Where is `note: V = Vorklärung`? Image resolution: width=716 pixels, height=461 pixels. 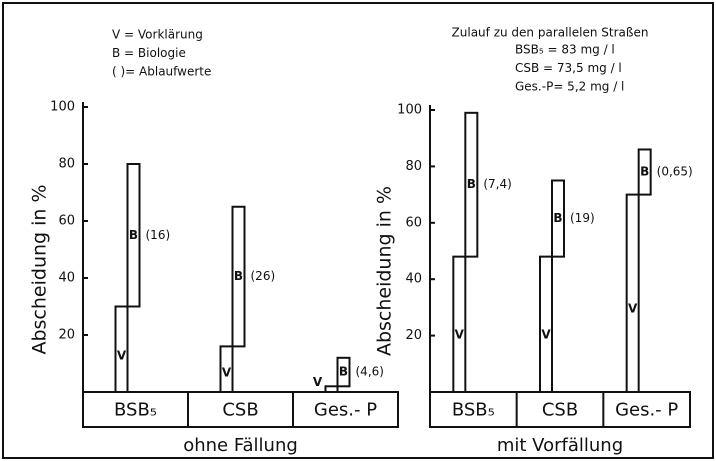
note: V = Vorklärung is located at coordinates (157, 35).